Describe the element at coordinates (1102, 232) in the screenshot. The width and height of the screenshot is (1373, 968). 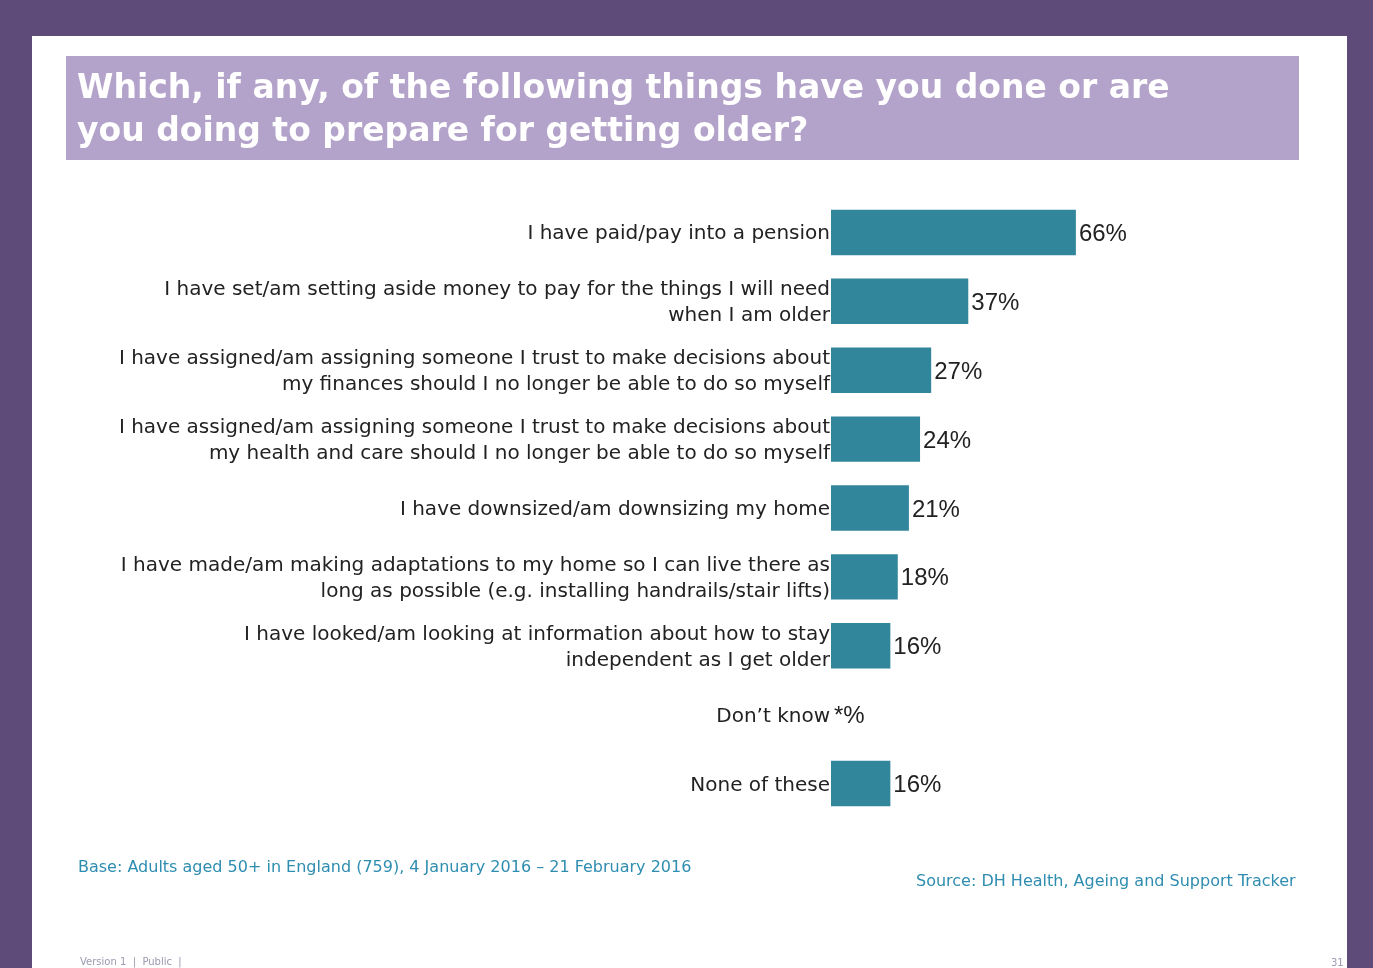
I see `data-label: 66%` at that location.